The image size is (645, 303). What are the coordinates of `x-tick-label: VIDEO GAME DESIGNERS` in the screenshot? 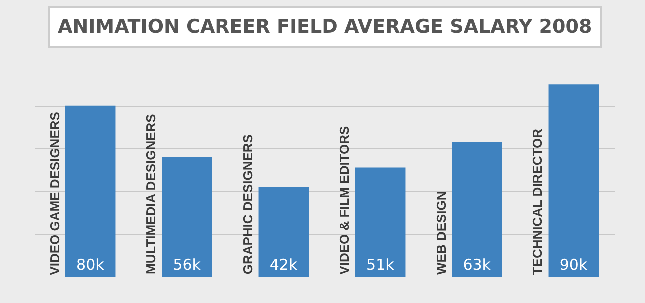 It's located at (54, 194).